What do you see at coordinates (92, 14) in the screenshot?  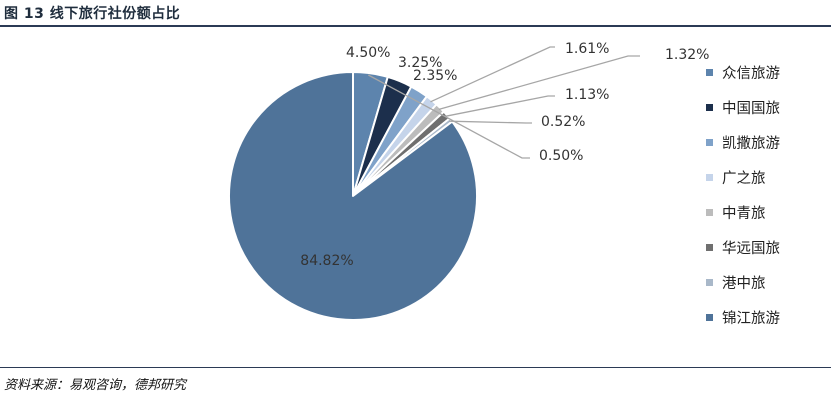 I see `figure-title: 图 13 线下旅行社份额占比` at bounding box center [92, 14].